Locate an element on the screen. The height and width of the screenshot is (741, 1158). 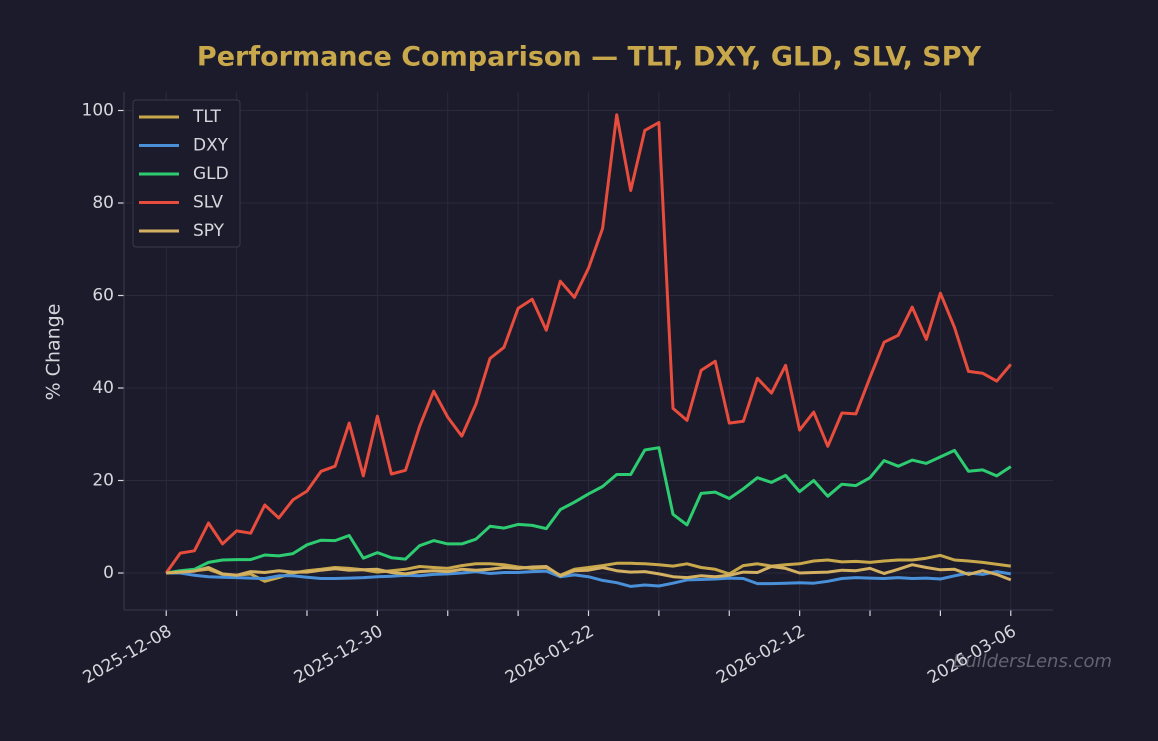
y-tick-label: 80 is located at coordinates (103, 203).